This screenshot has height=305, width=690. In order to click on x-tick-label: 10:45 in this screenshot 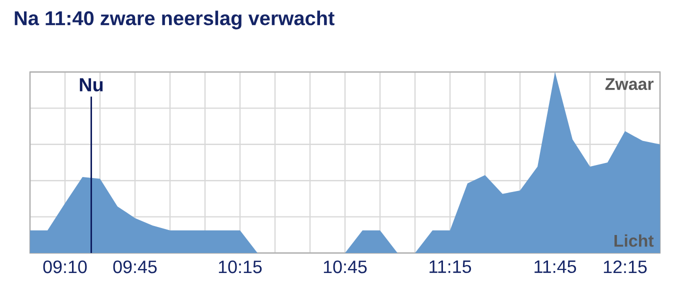, I will do `click(345, 267)`.